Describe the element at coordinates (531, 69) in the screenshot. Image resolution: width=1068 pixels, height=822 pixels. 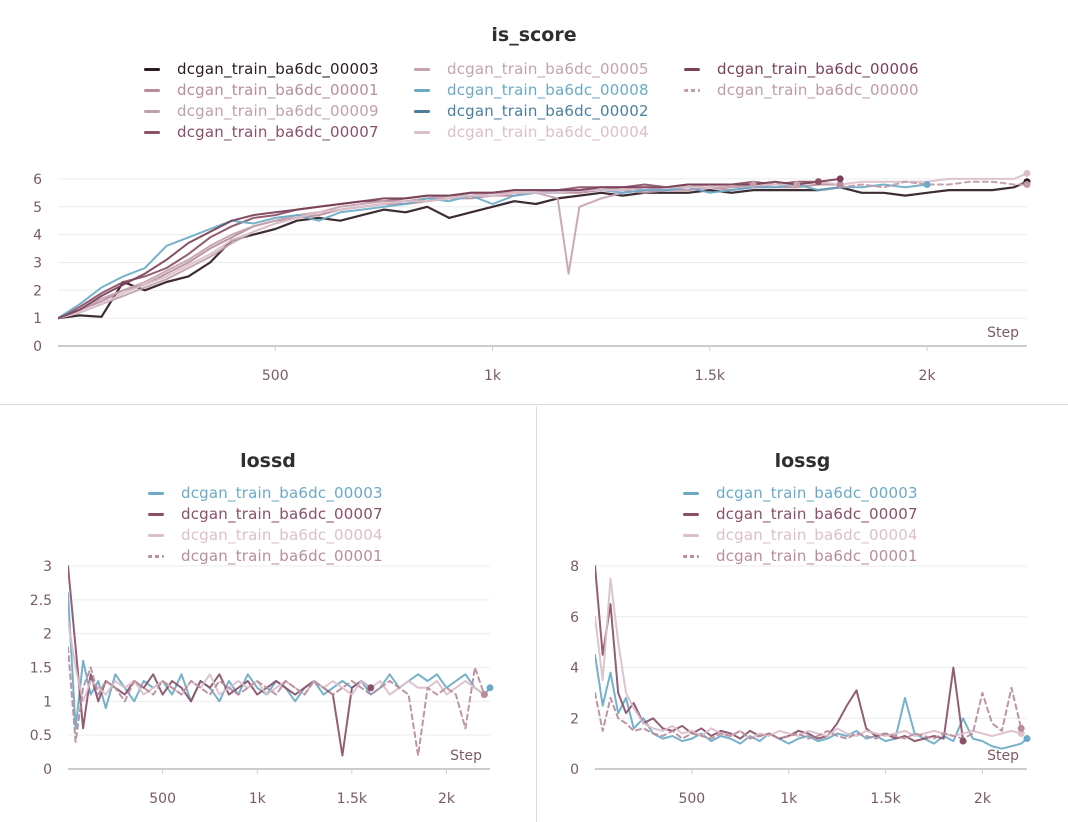
I see `legend-item: dcgan_train_ba6dc_00005` at that location.